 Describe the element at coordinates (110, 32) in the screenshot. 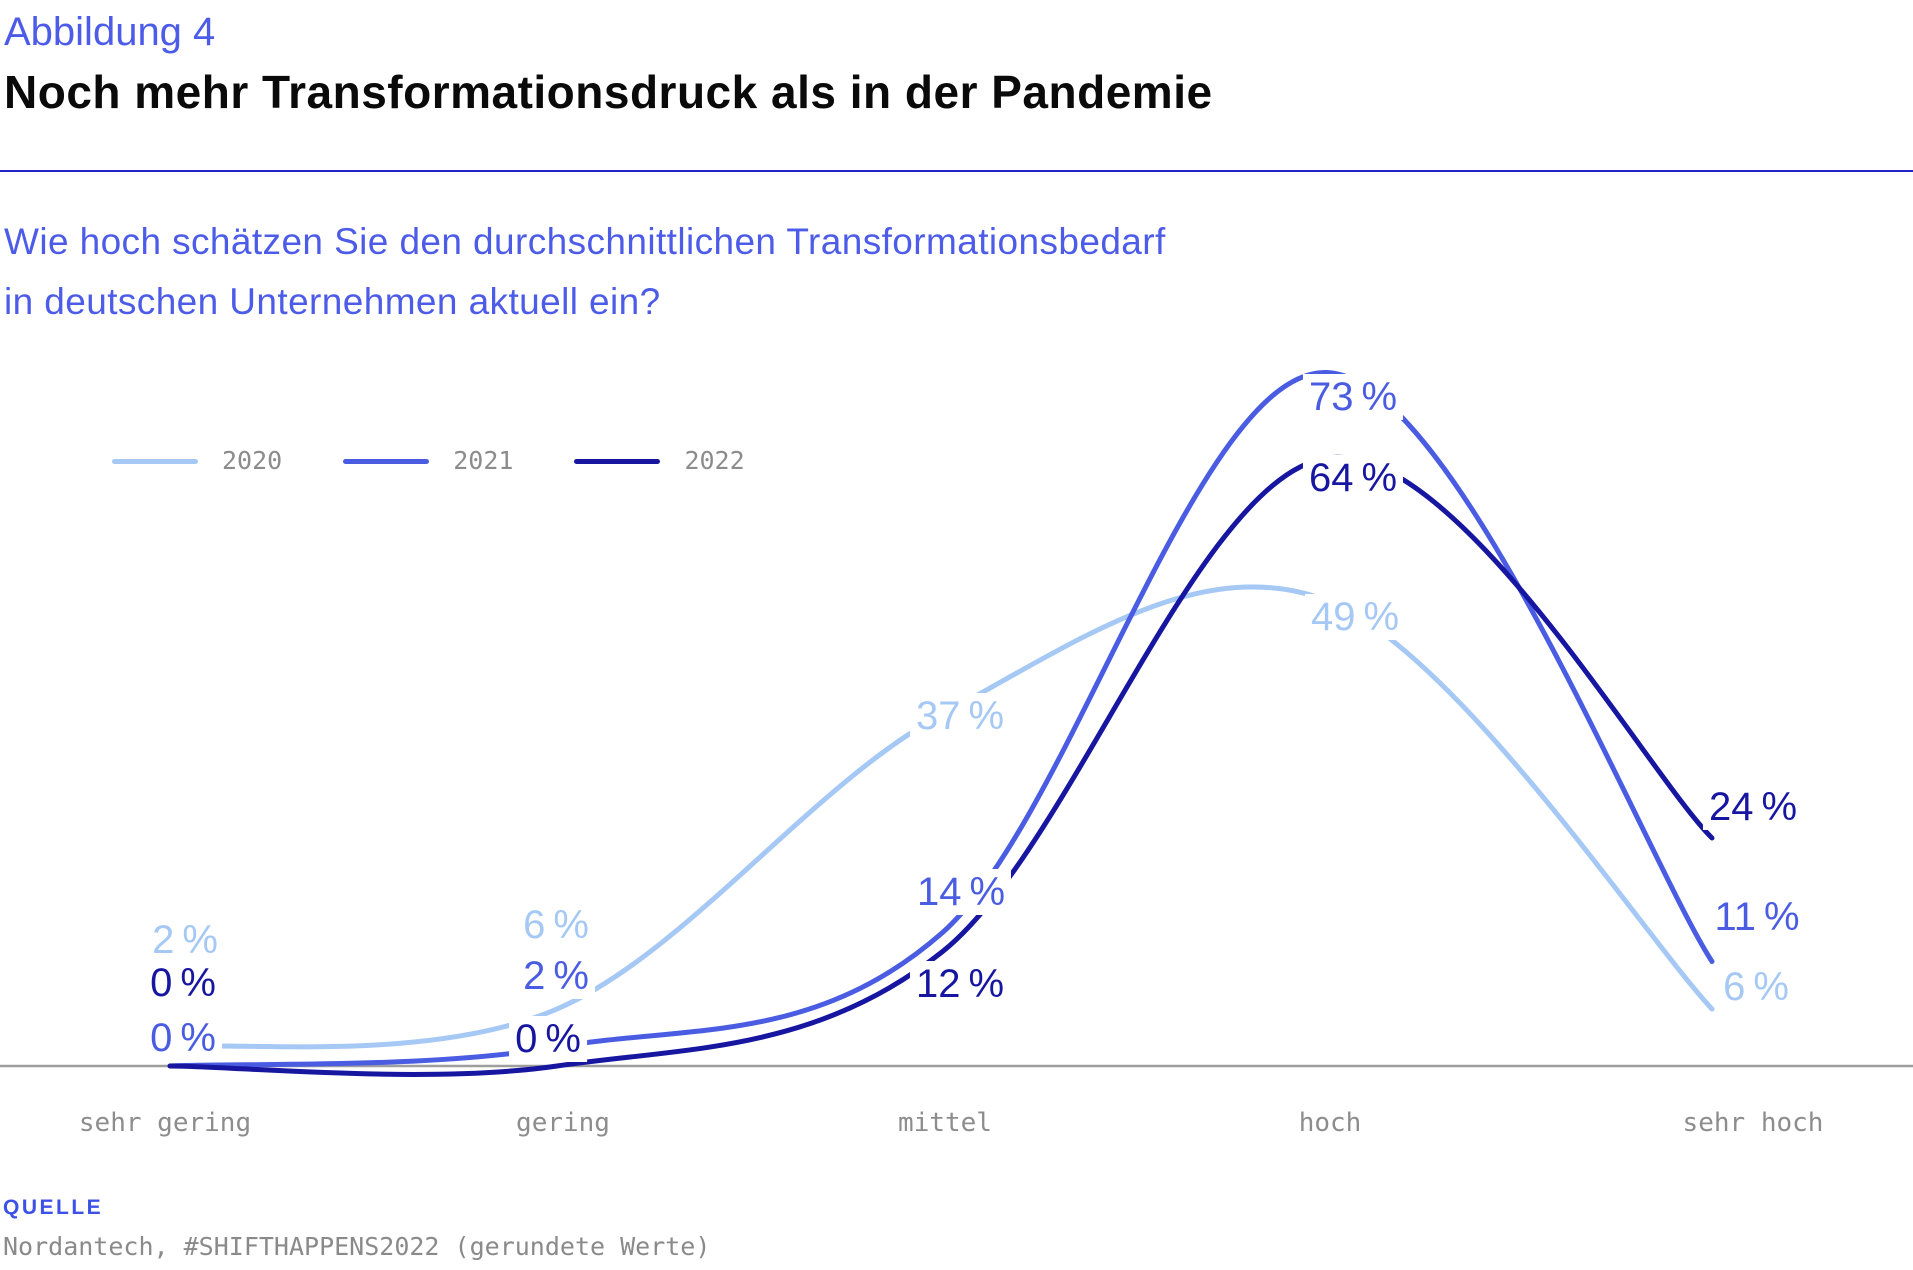

I see `figure-kicker: Abbildung 4` at that location.